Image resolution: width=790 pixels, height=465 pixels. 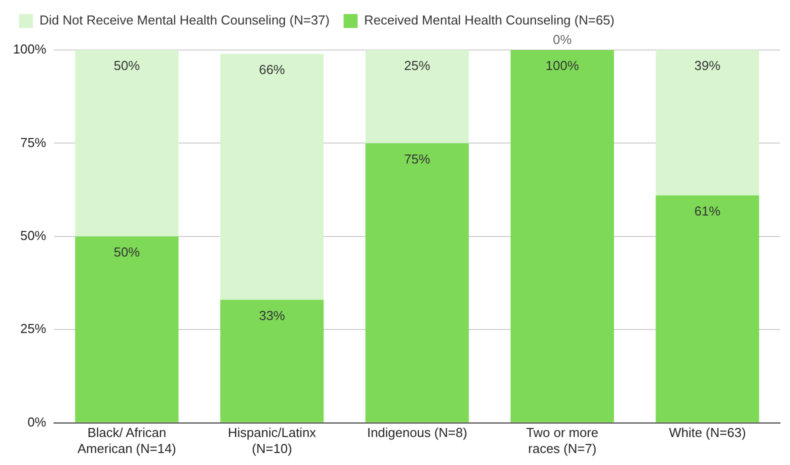 What do you see at coordinates (417, 158) in the screenshot?
I see `data-label: 75%` at bounding box center [417, 158].